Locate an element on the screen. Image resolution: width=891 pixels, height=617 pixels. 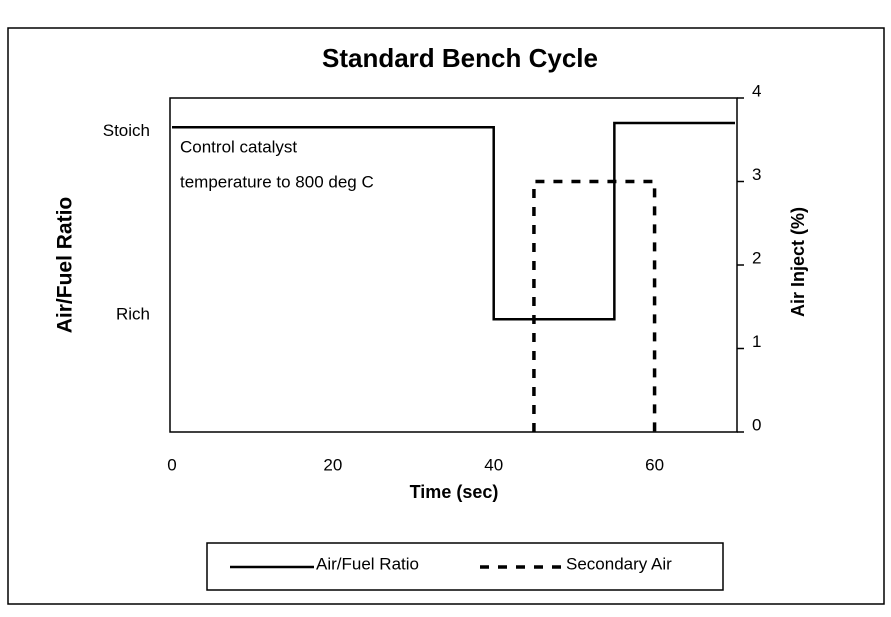
y-tick-label: Stoich is located at coordinates (126, 130).